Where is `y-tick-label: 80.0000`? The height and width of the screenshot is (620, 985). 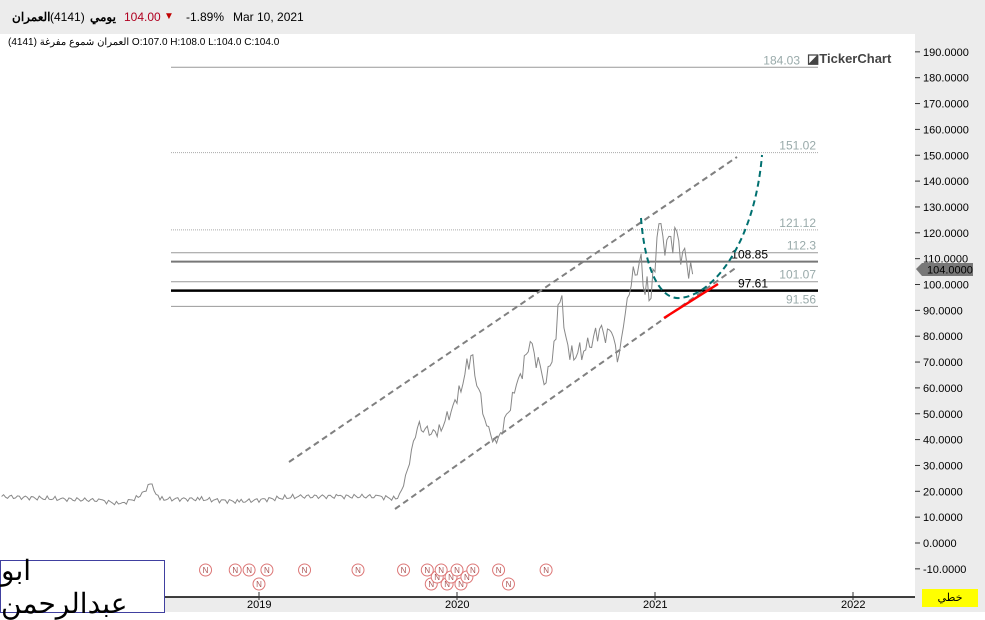
y-tick-label: 80.0000 is located at coordinates (943, 337).